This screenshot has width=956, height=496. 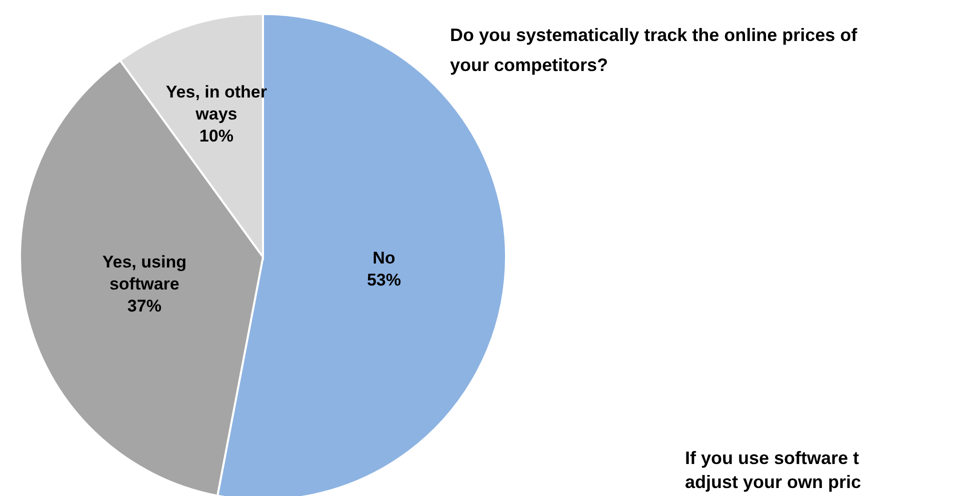 What do you see at coordinates (773, 482) in the screenshot?
I see `text: adjust your own pric` at bounding box center [773, 482].